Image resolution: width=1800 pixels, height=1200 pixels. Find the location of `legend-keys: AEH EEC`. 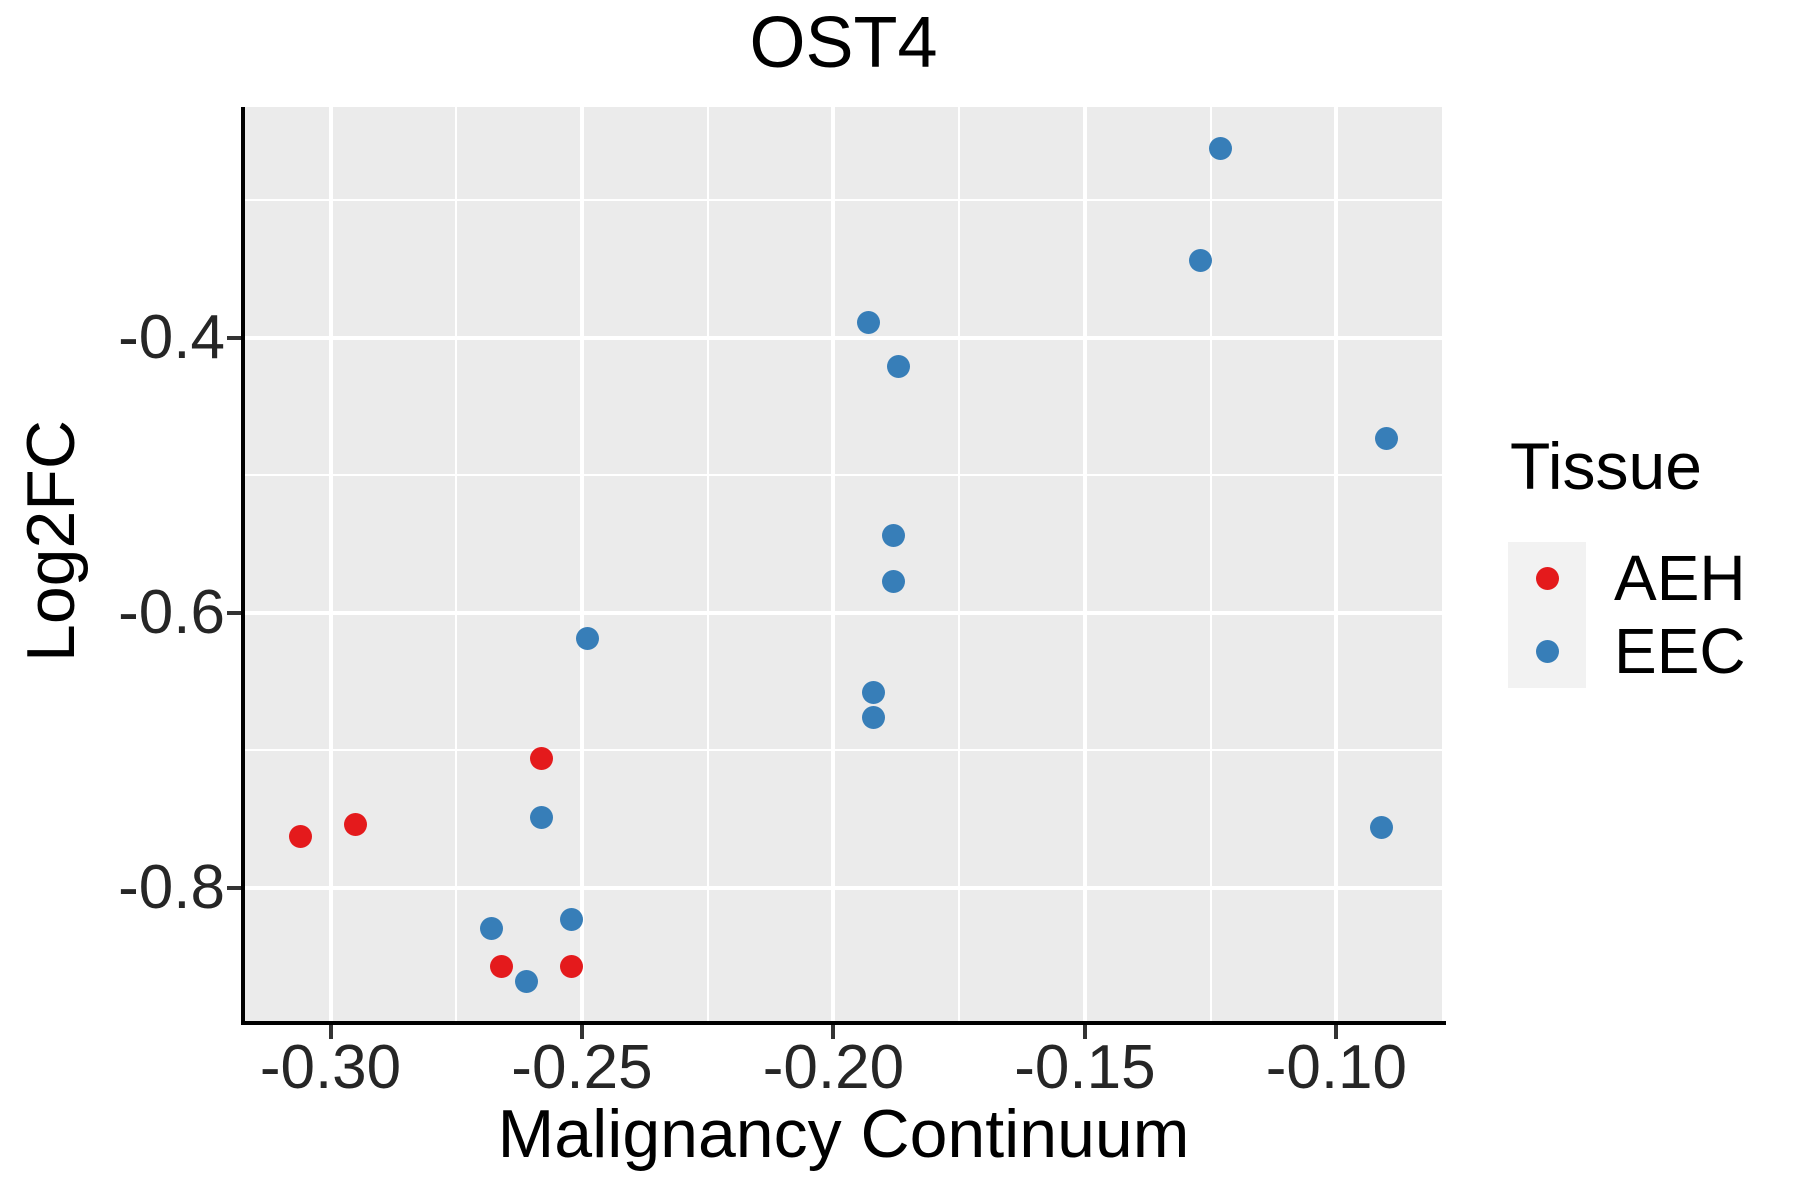

legend-keys: AEH EEC is located at coordinates (1627, 615).